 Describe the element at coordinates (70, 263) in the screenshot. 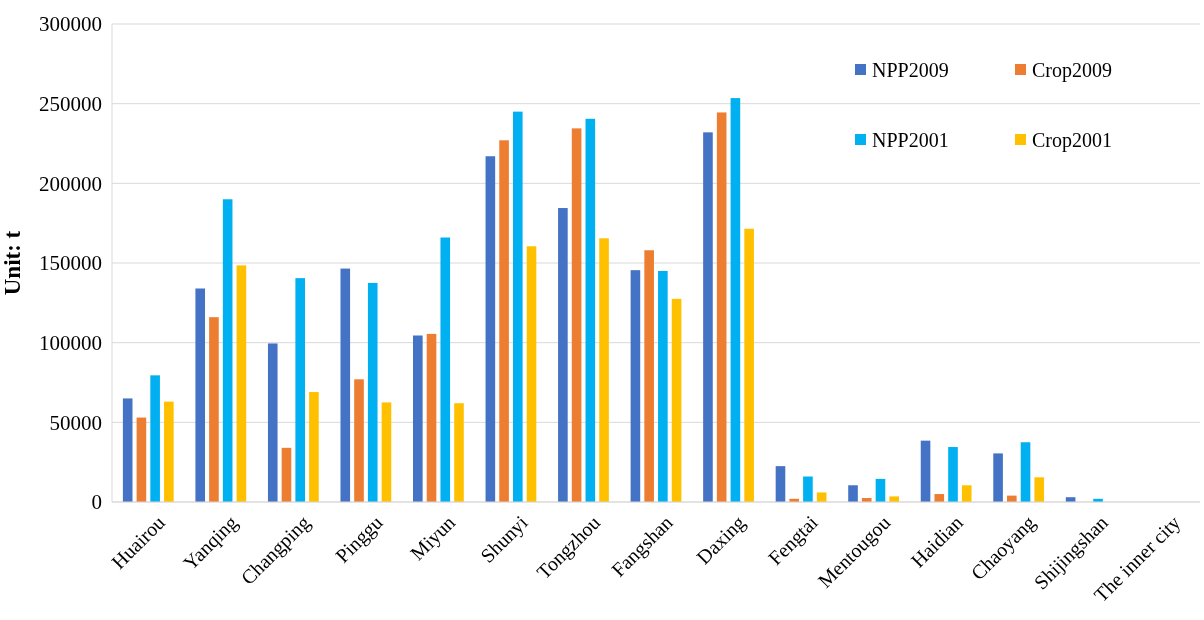

I see `y-tick-label: 150000` at that location.